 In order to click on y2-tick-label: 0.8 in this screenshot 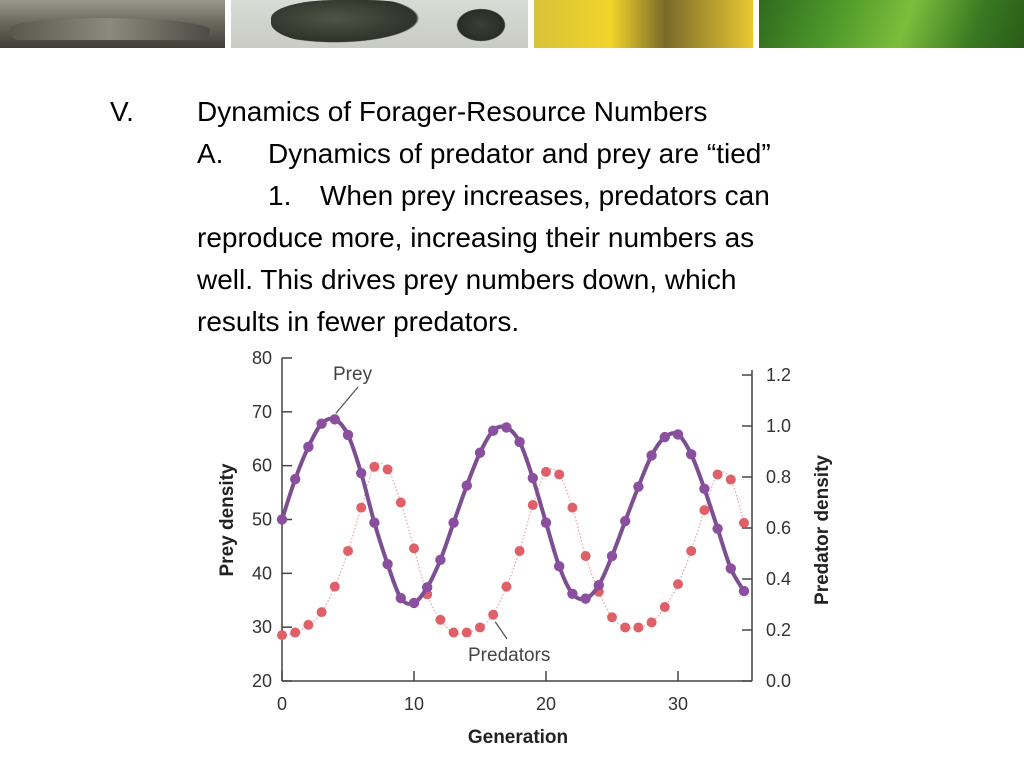, I will do `click(778, 477)`.